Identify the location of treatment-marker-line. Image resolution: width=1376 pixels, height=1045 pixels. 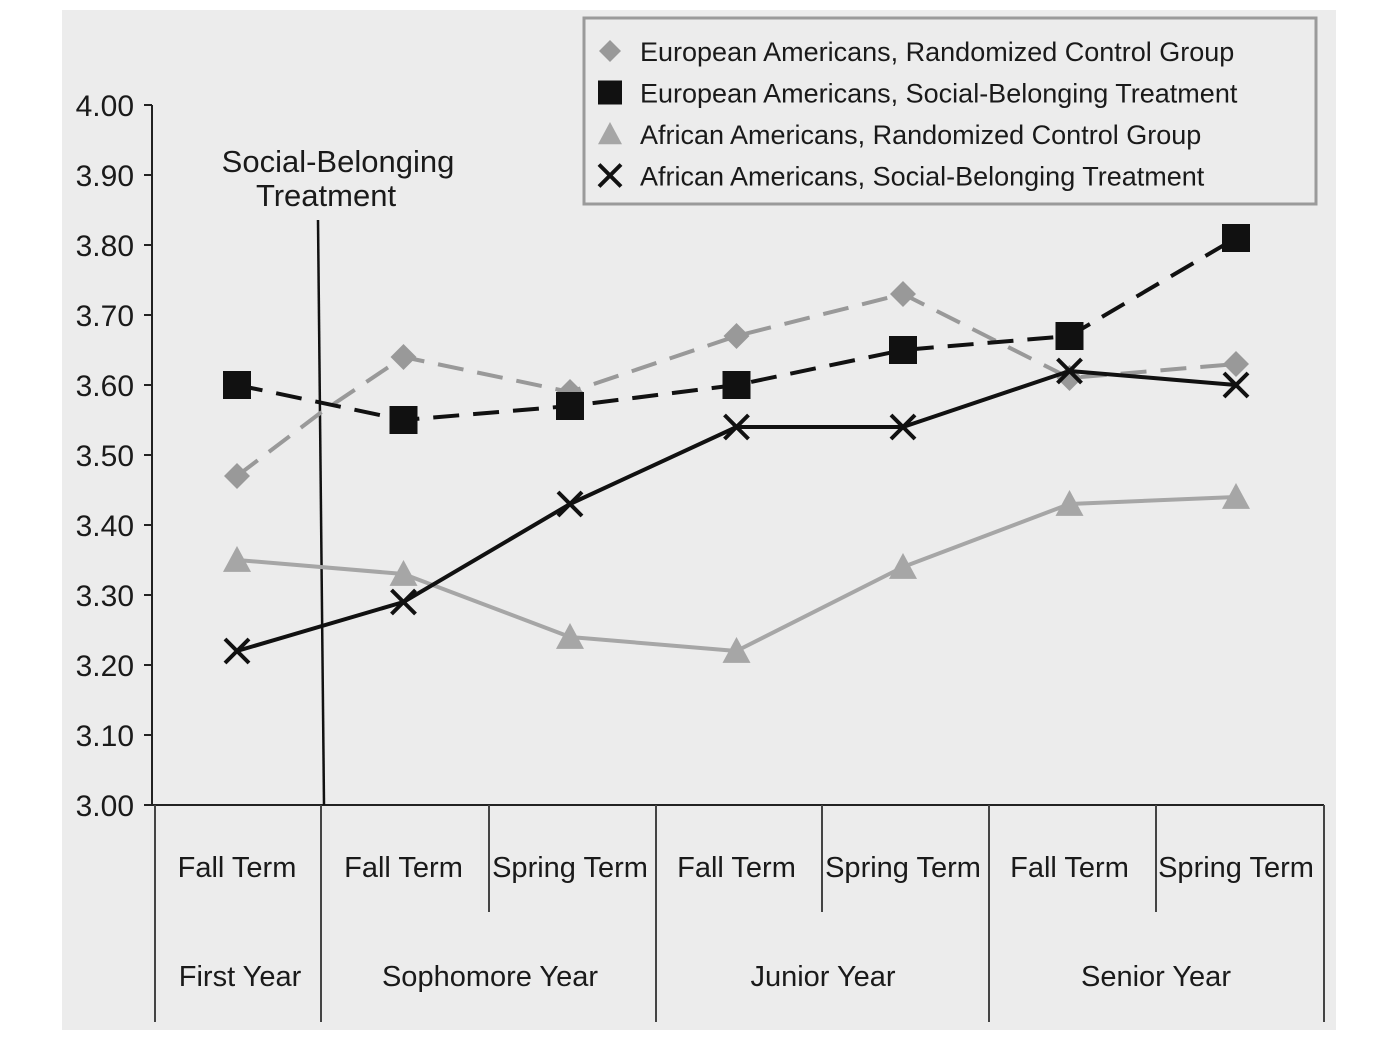
(321, 512).